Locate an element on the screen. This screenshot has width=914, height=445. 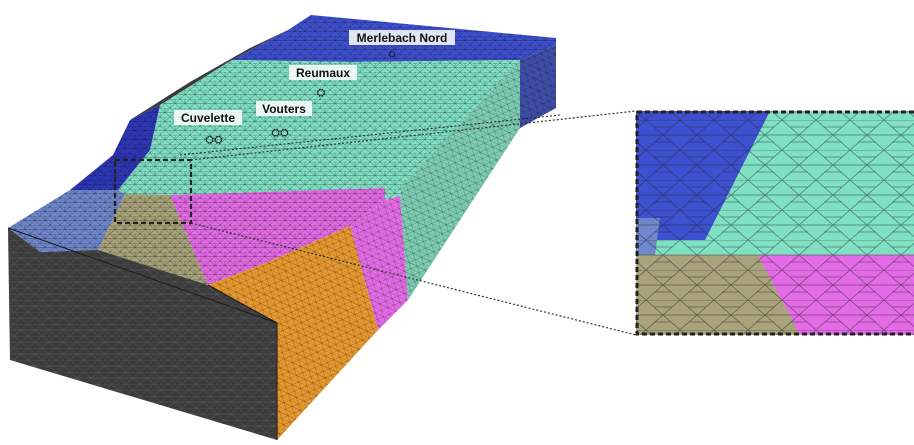
block-edges is located at coordinates (142, 333).